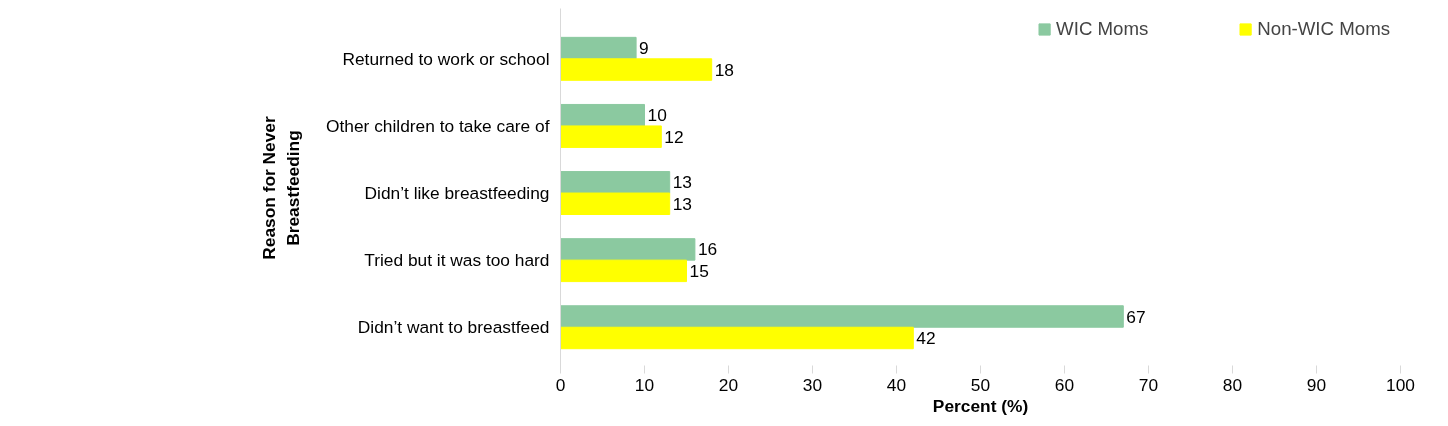 The height and width of the screenshot is (426, 1448). What do you see at coordinates (896, 384) in the screenshot?
I see `x-tick-label: 40` at bounding box center [896, 384].